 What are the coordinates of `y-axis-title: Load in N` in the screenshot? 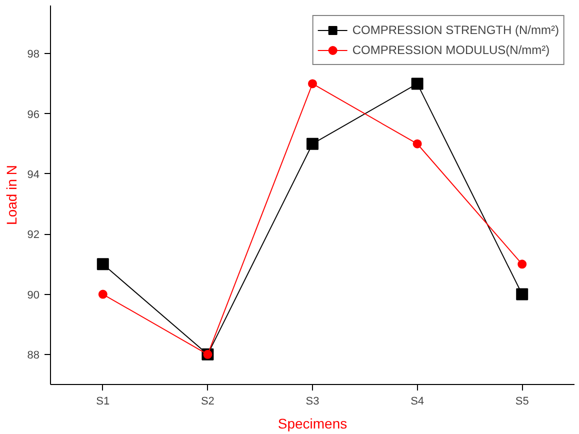 It's located at (11, 195).